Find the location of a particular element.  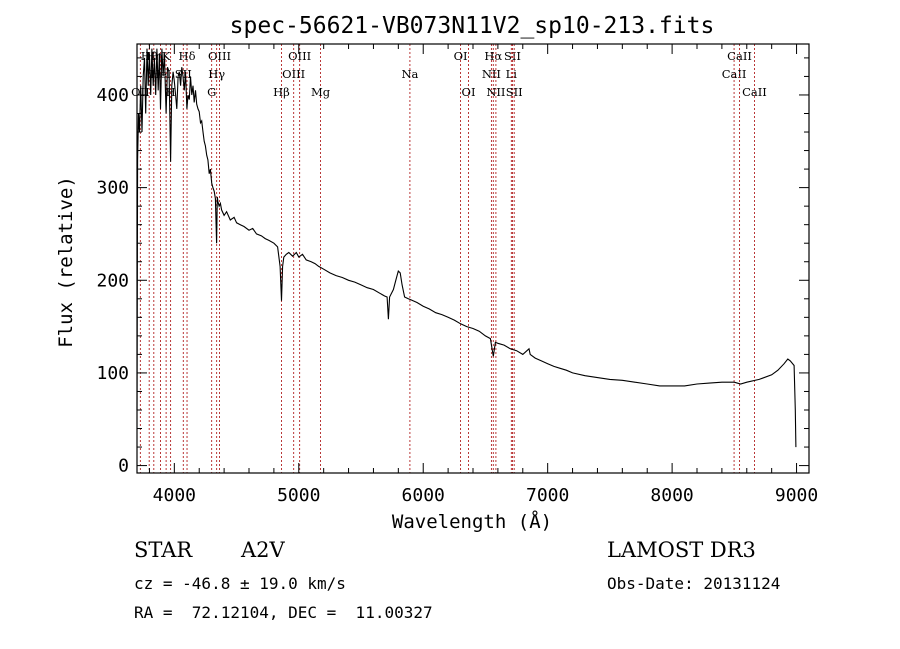

x-tick-label: 8000 is located at coordinates (671, 495).